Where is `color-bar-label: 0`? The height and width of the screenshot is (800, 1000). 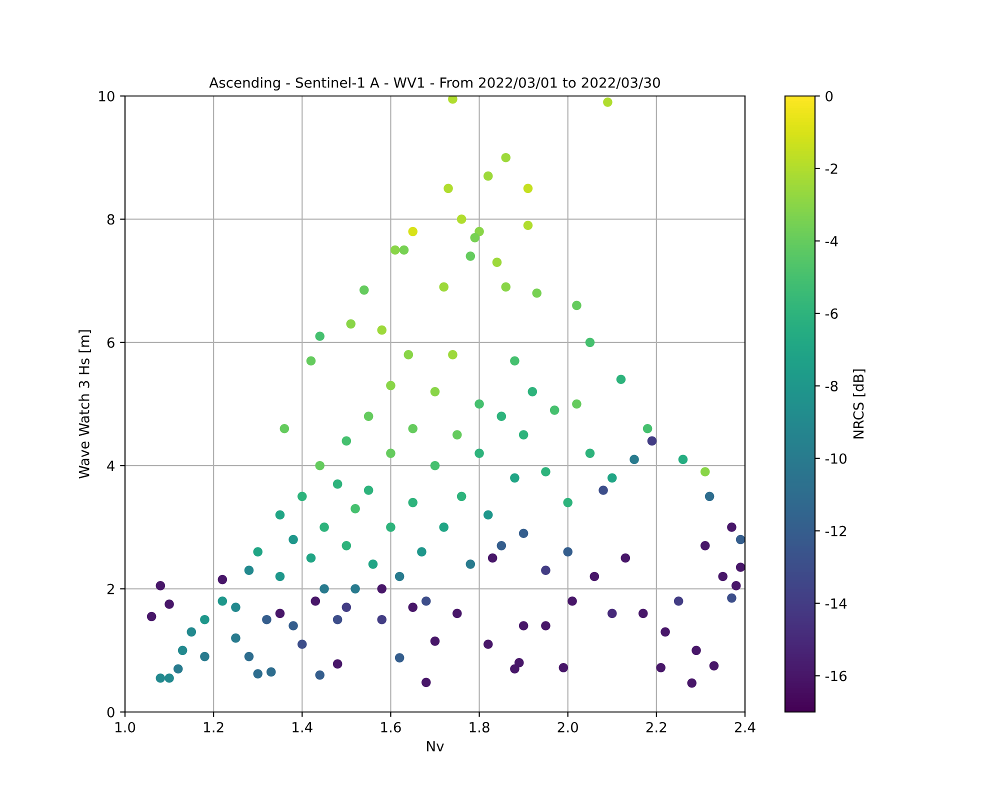
color-bar-label: 0 is located at coordinates (829, 96).